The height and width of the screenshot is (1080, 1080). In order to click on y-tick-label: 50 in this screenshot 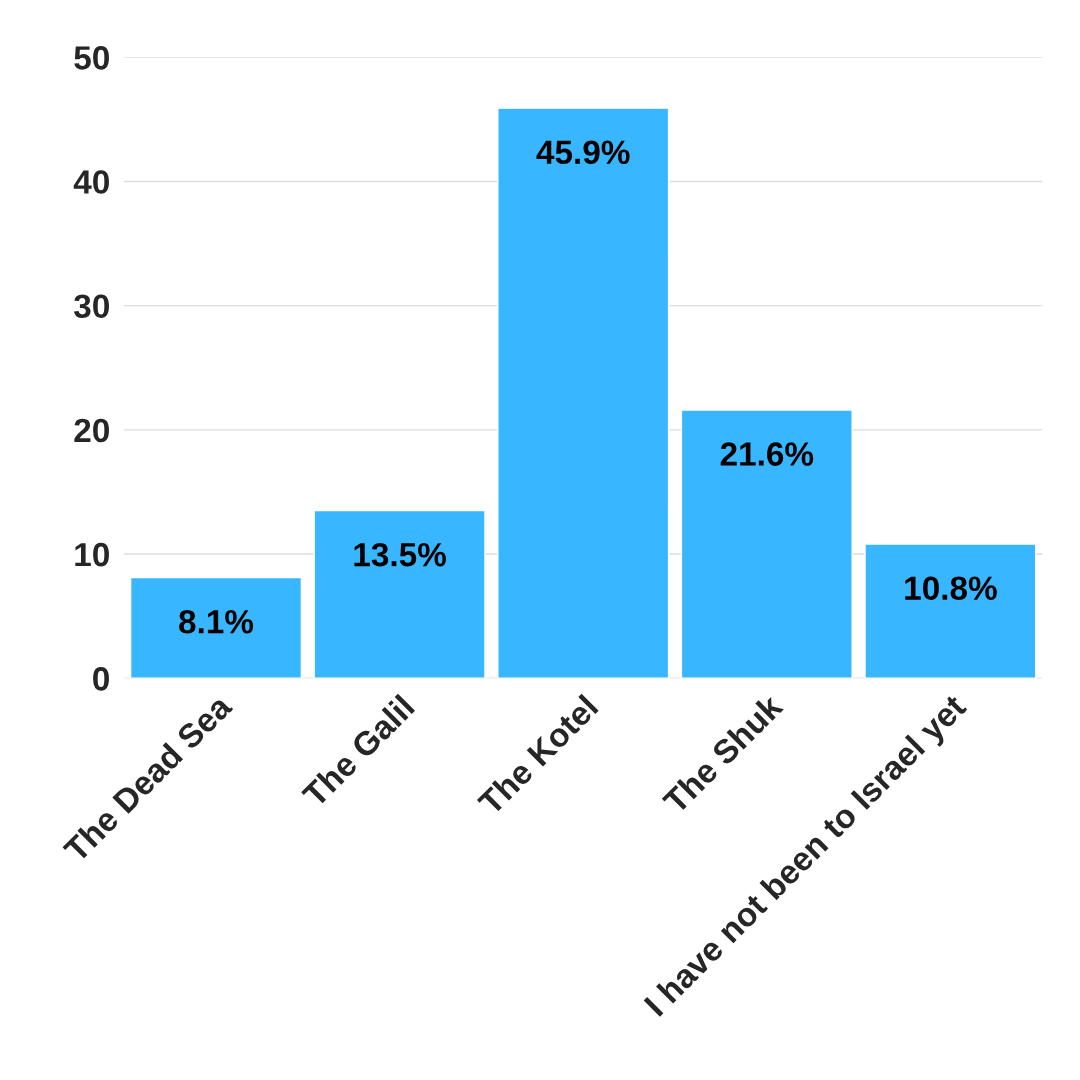, I will do `click(91, 58)`.